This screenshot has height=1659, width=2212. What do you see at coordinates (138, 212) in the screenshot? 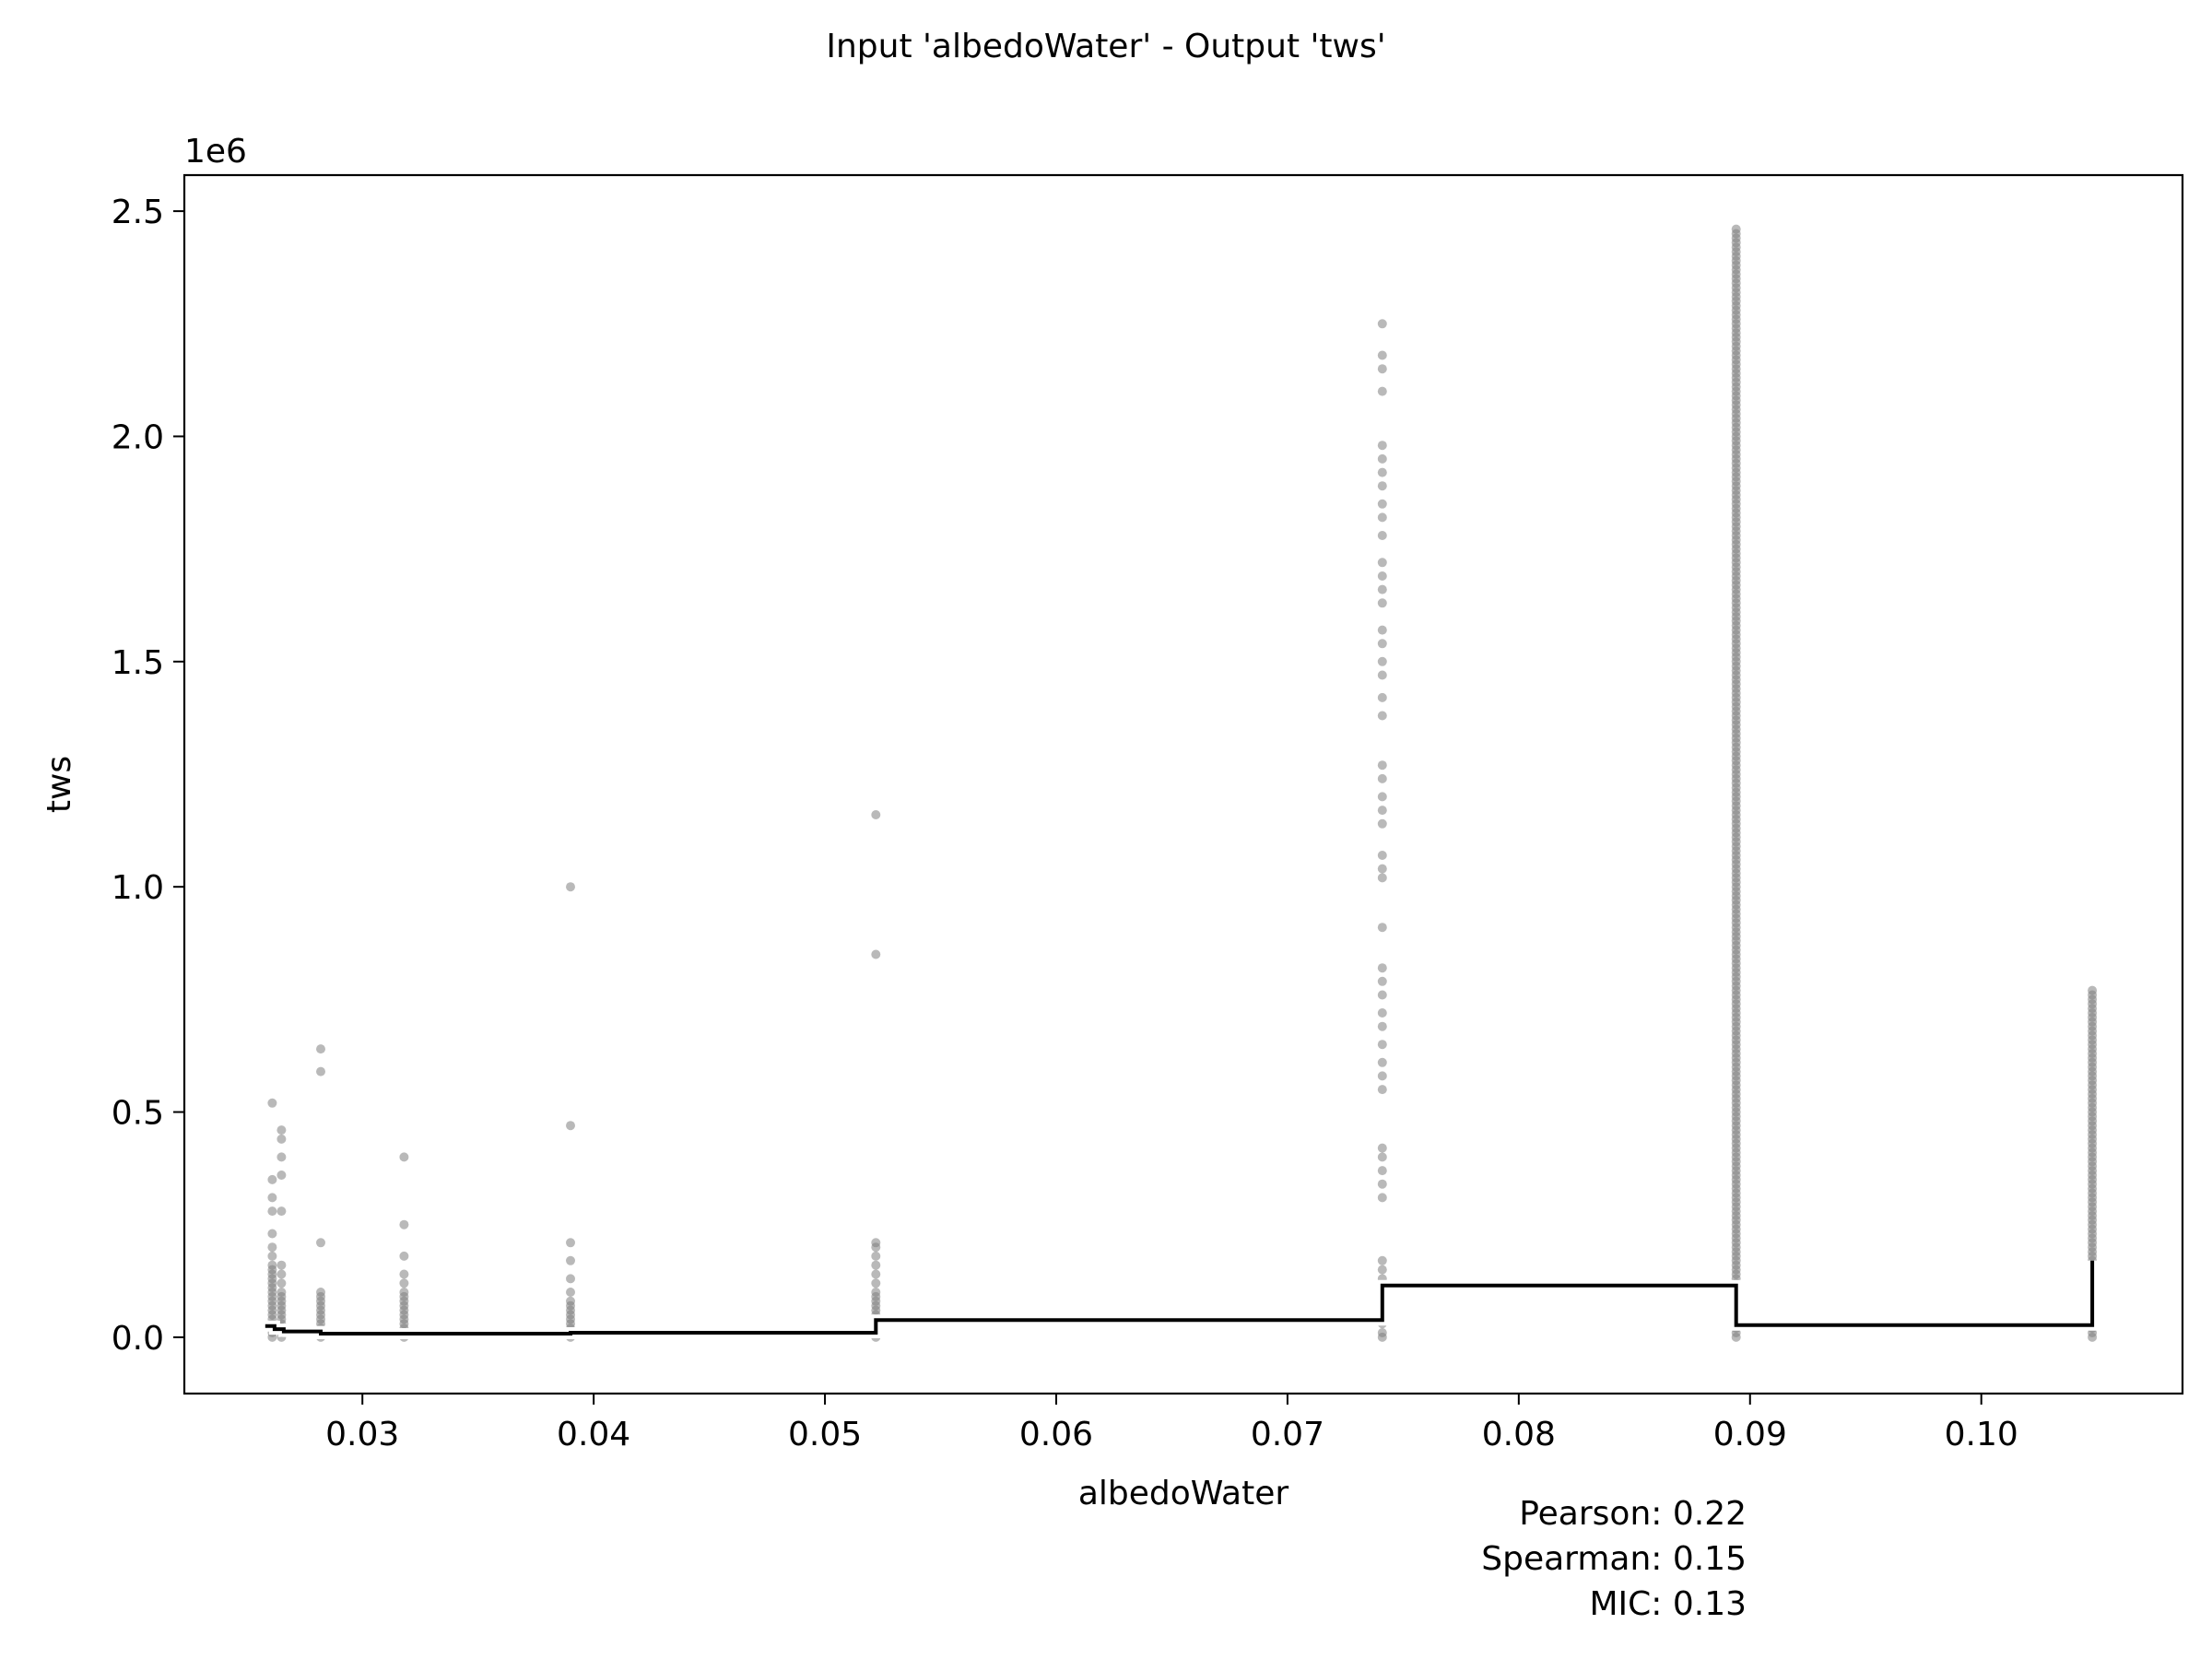
I see `y-tick-label: 2.5` at bounding box center [138, 212].